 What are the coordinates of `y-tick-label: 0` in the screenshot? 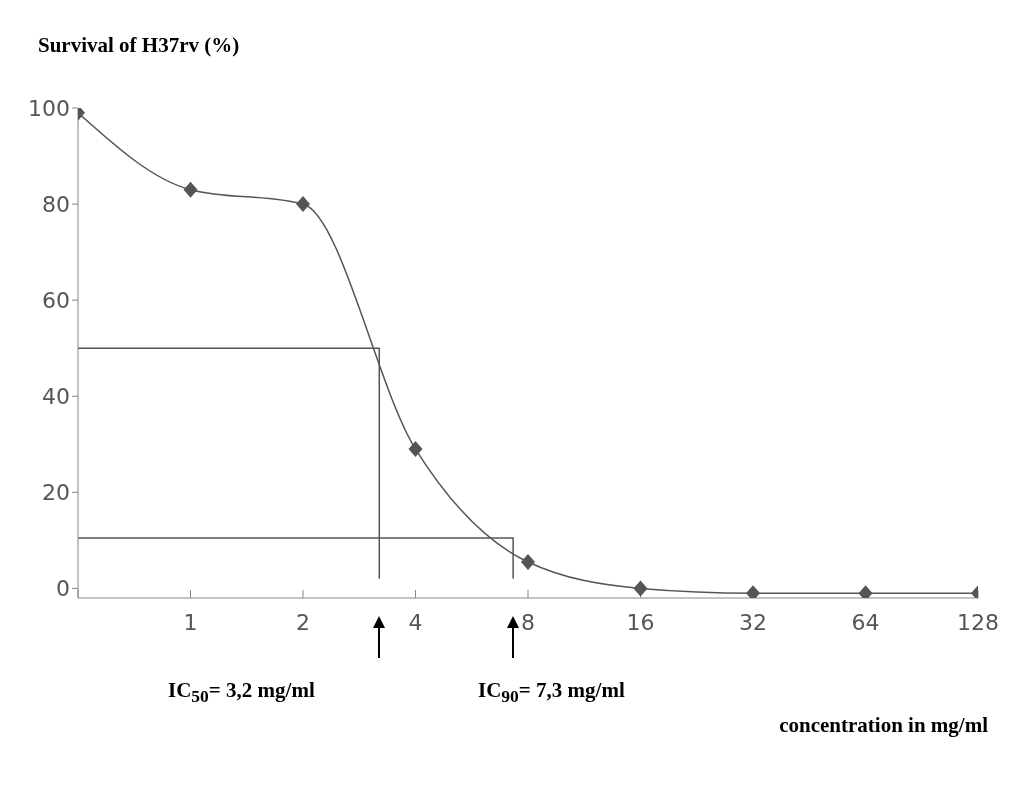 It's located at (63, 589).